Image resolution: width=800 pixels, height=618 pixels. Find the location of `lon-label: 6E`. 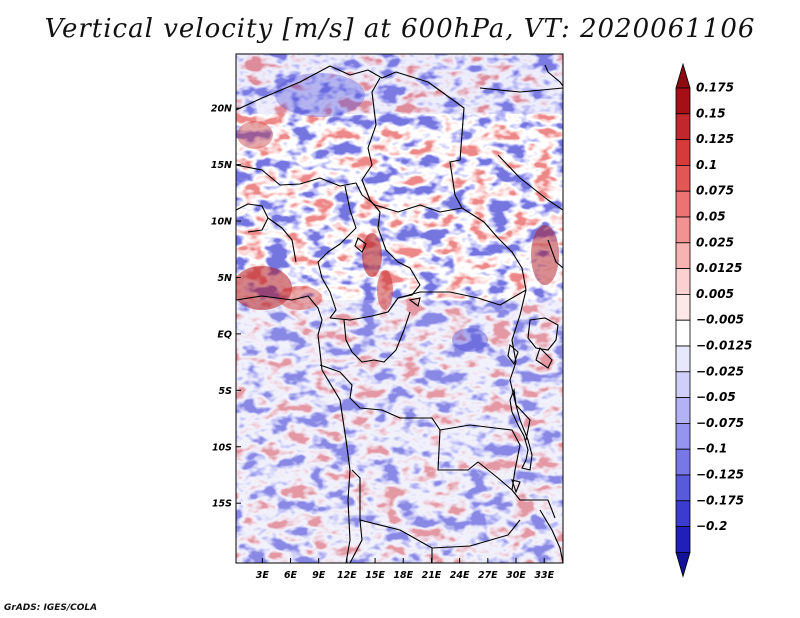

lon-label: 6E is located at coordinates (291, 575).